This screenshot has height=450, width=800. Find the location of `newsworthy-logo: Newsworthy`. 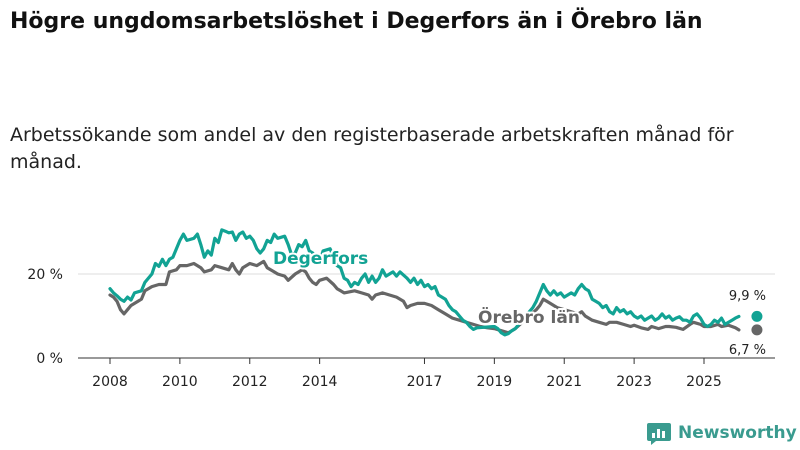

newsworthy-logo: Newsworthy is located at coordinates (721, 433).